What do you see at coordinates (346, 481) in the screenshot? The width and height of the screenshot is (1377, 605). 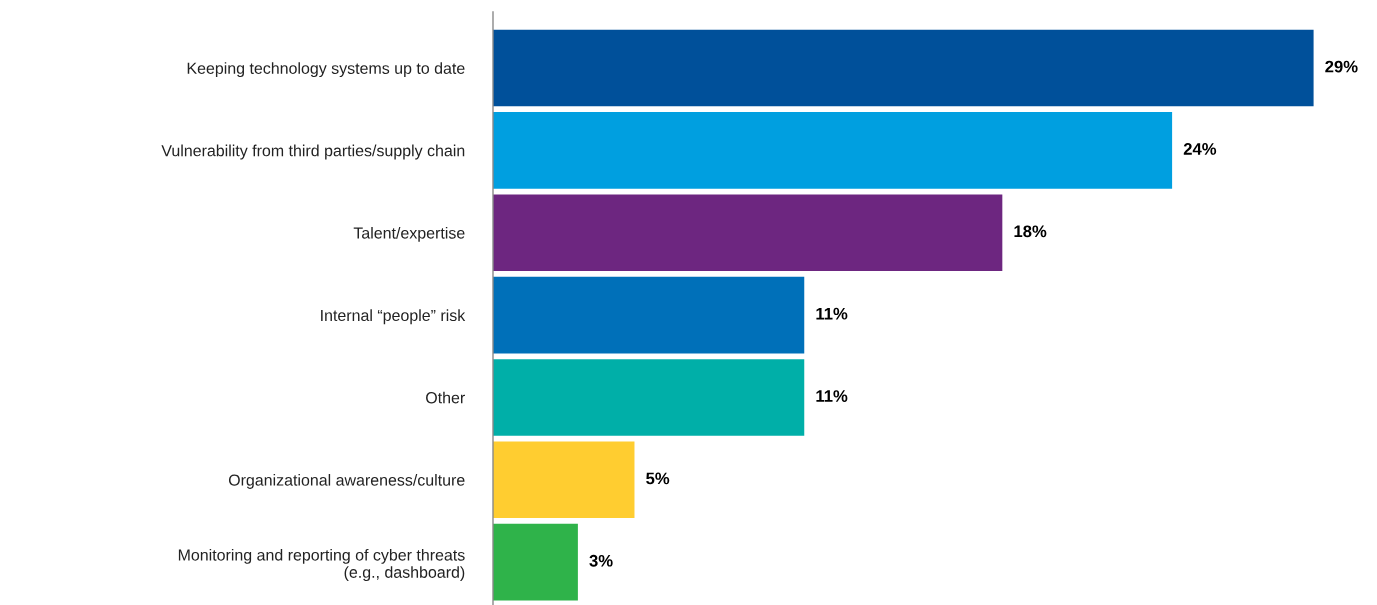 I see `y-tick-label: Organizational awareness/culture` at bounding box center [346, 481].